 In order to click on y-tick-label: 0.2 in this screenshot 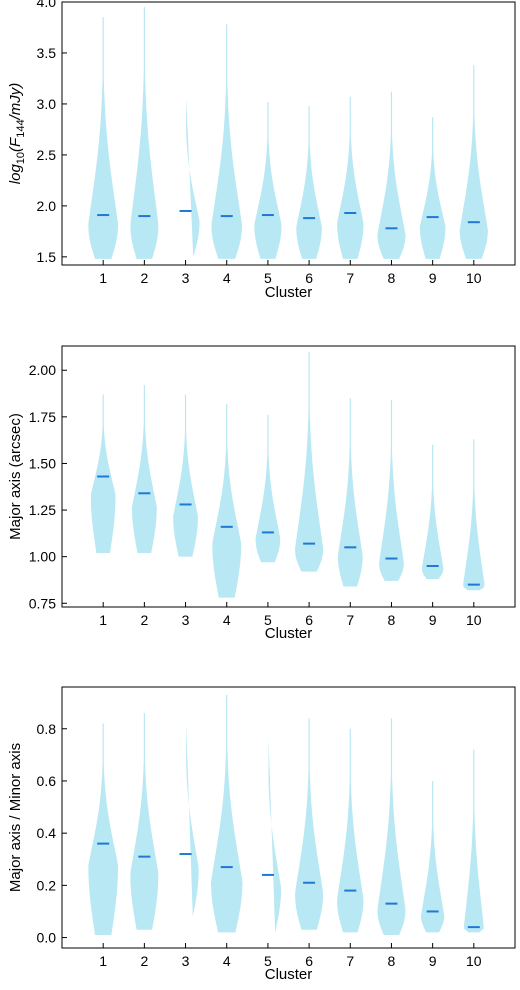, I will do `click(47, 885)`.